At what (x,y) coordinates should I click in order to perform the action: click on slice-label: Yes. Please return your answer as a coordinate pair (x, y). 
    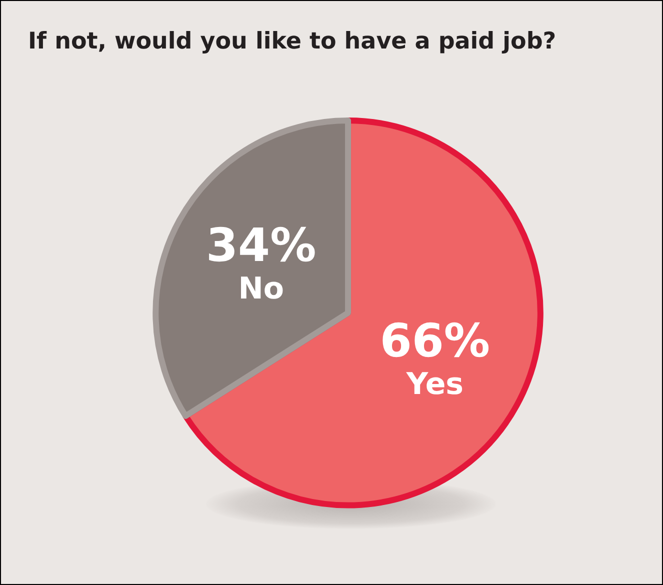
    Looking at the image, I should click on (434, 384).